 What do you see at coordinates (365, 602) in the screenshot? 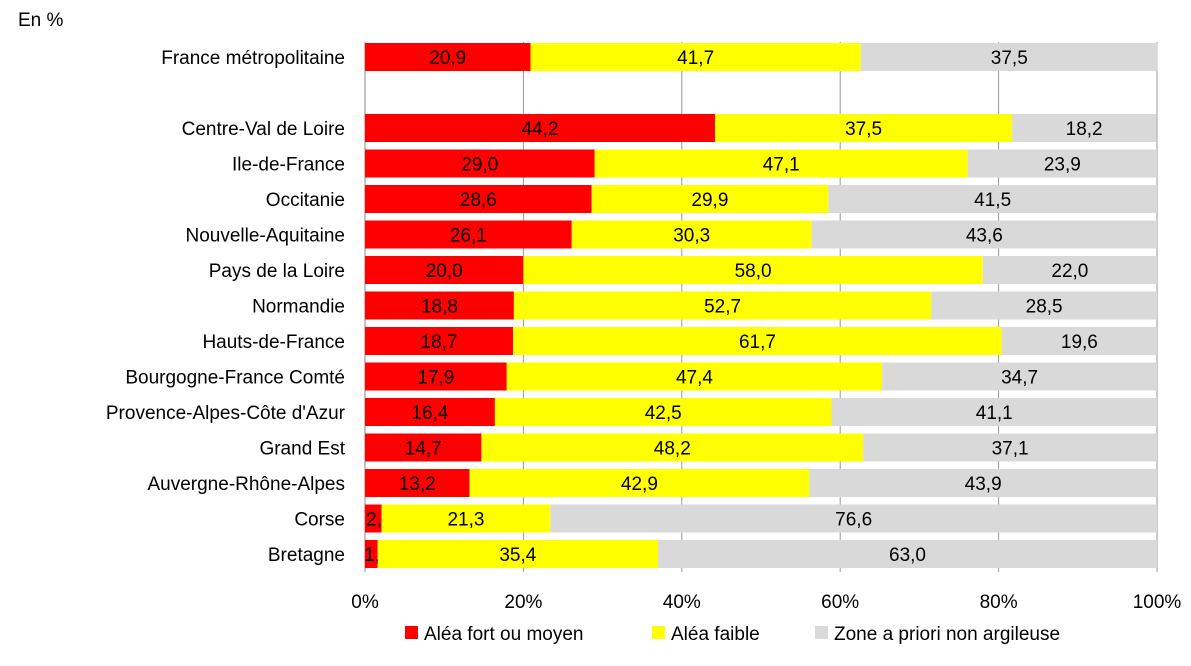
I see `x-tick-label: 0%` at bounding box center [365, 602].